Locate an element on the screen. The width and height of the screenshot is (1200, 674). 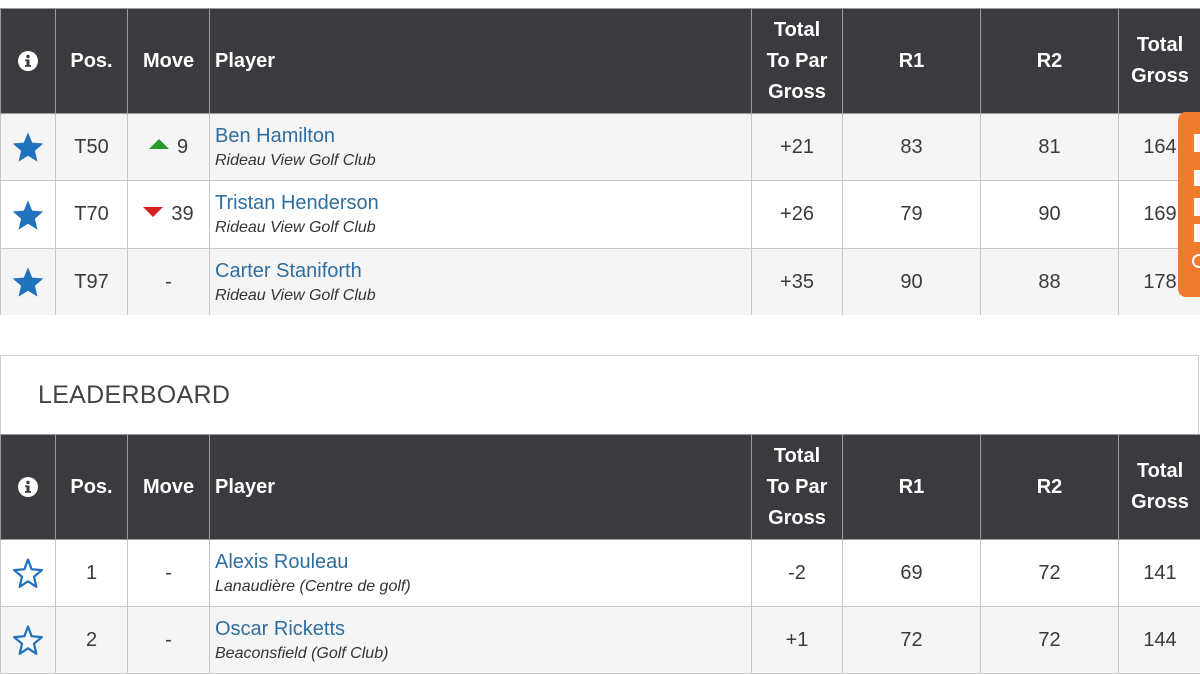
to-par-cell: +1 is located at coordinates (797, 640).